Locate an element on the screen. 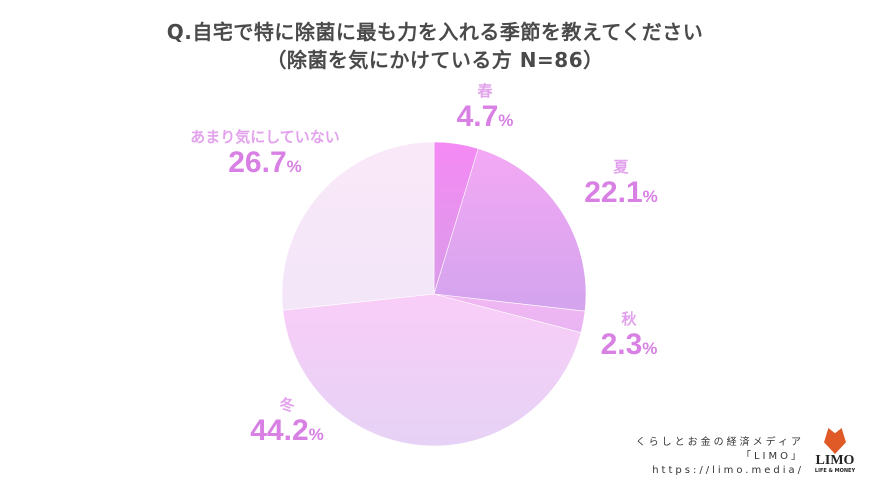 This screenshot has width=870, height=489. limo-logo: LIMO LIFE & MONEY is located at coordinates (835, 452).